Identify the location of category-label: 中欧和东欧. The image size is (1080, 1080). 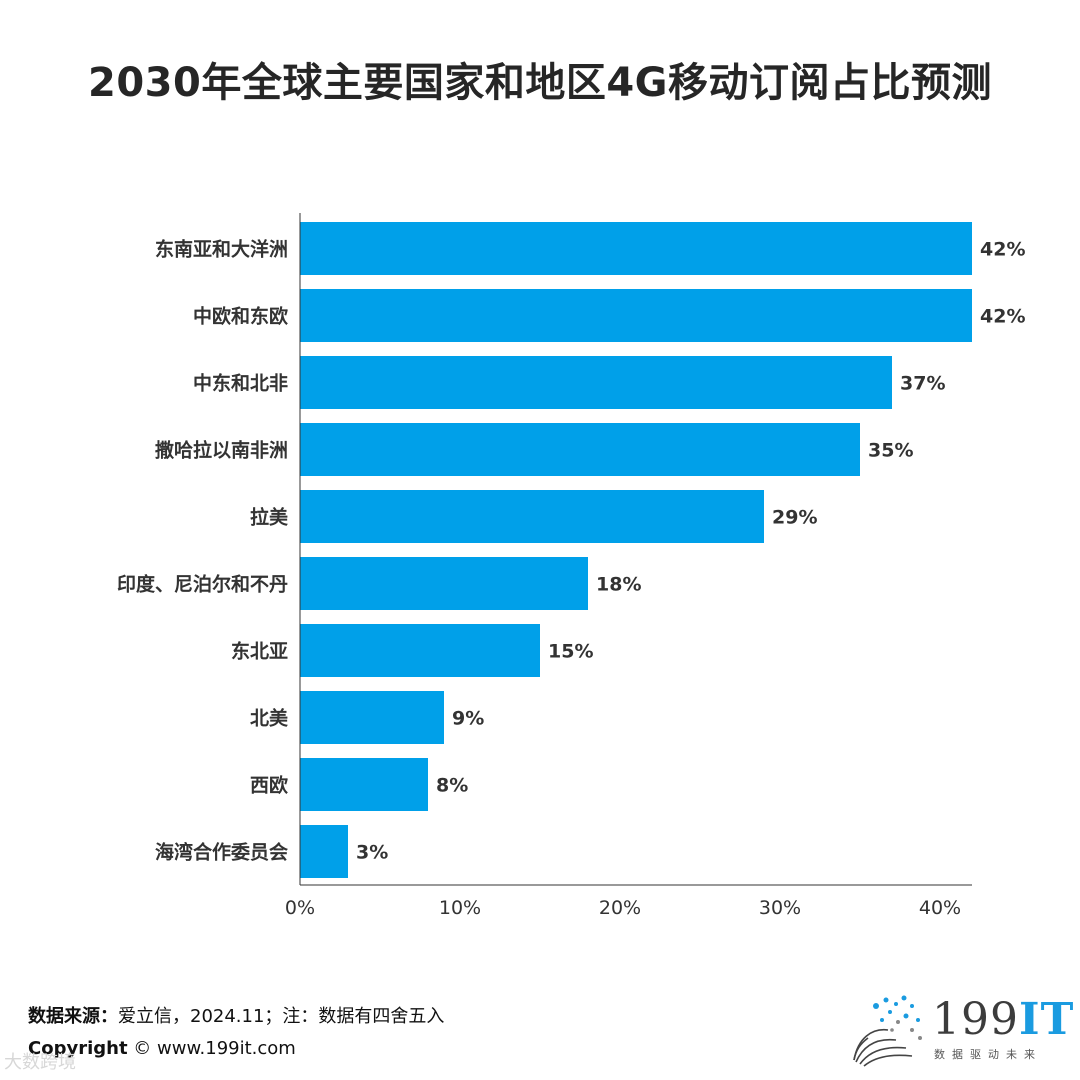
(240, 316).